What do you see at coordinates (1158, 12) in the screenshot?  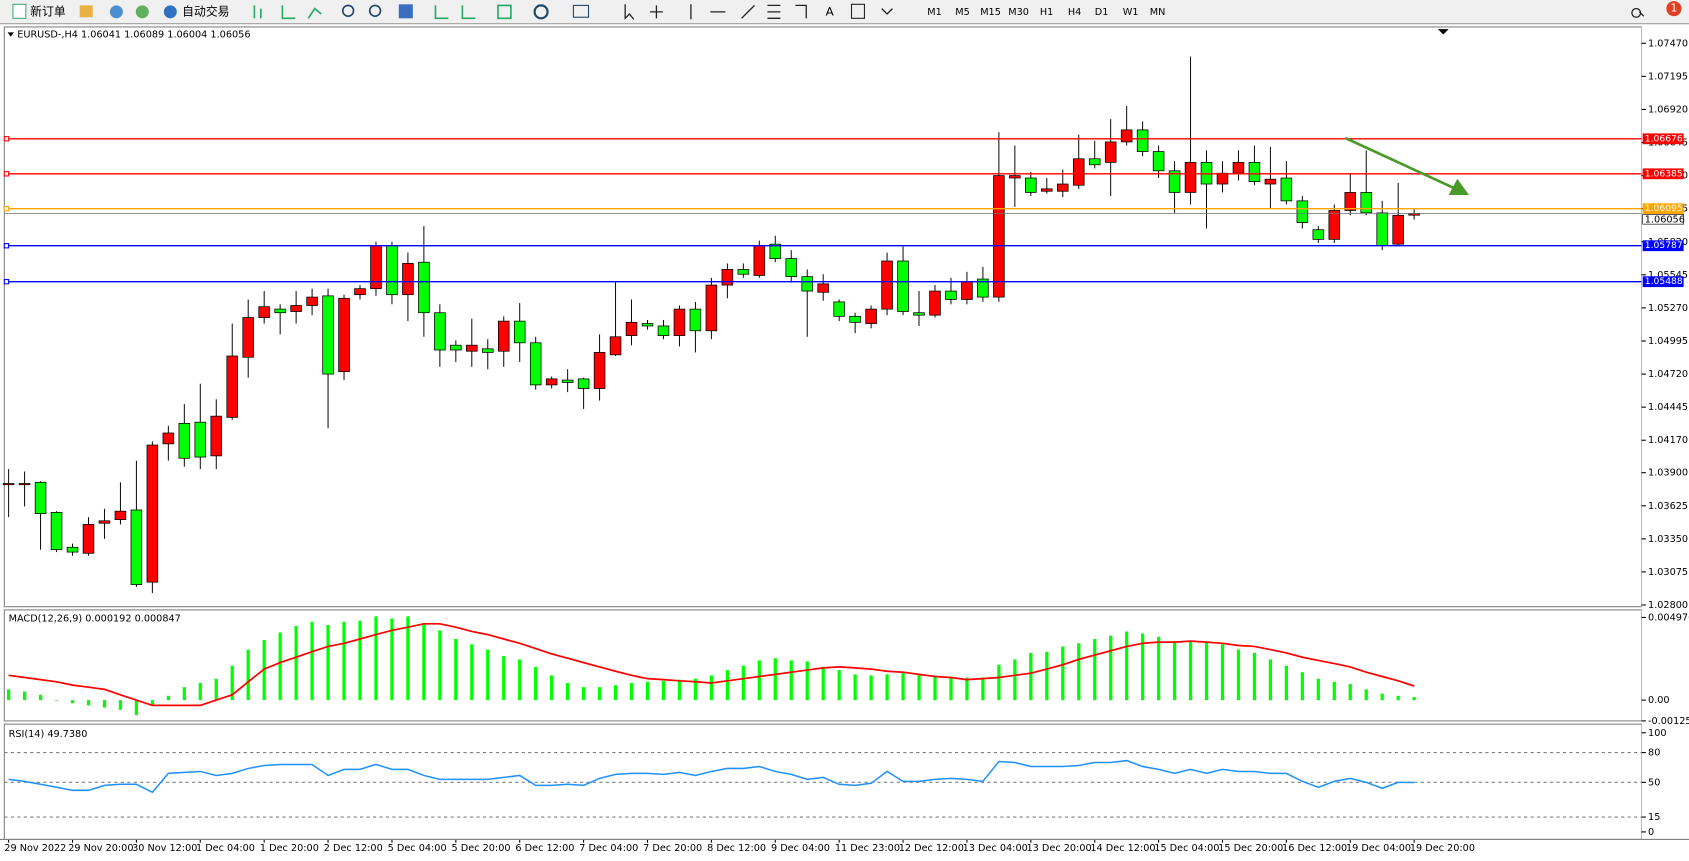 I see `timeframe-button: MN` at bounding box center [1158, 12].